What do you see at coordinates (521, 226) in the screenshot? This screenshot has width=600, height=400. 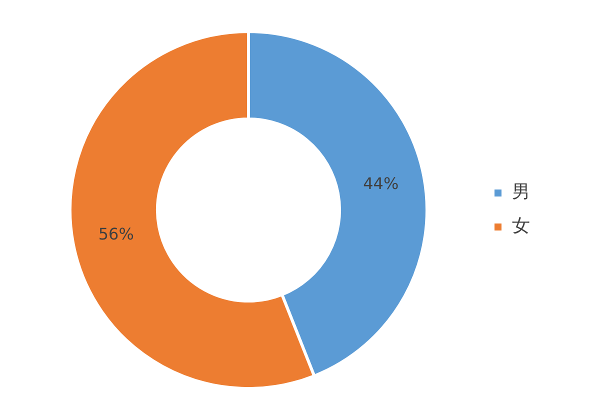 I see `legend-label: 女` at bounding box center [521, 226].